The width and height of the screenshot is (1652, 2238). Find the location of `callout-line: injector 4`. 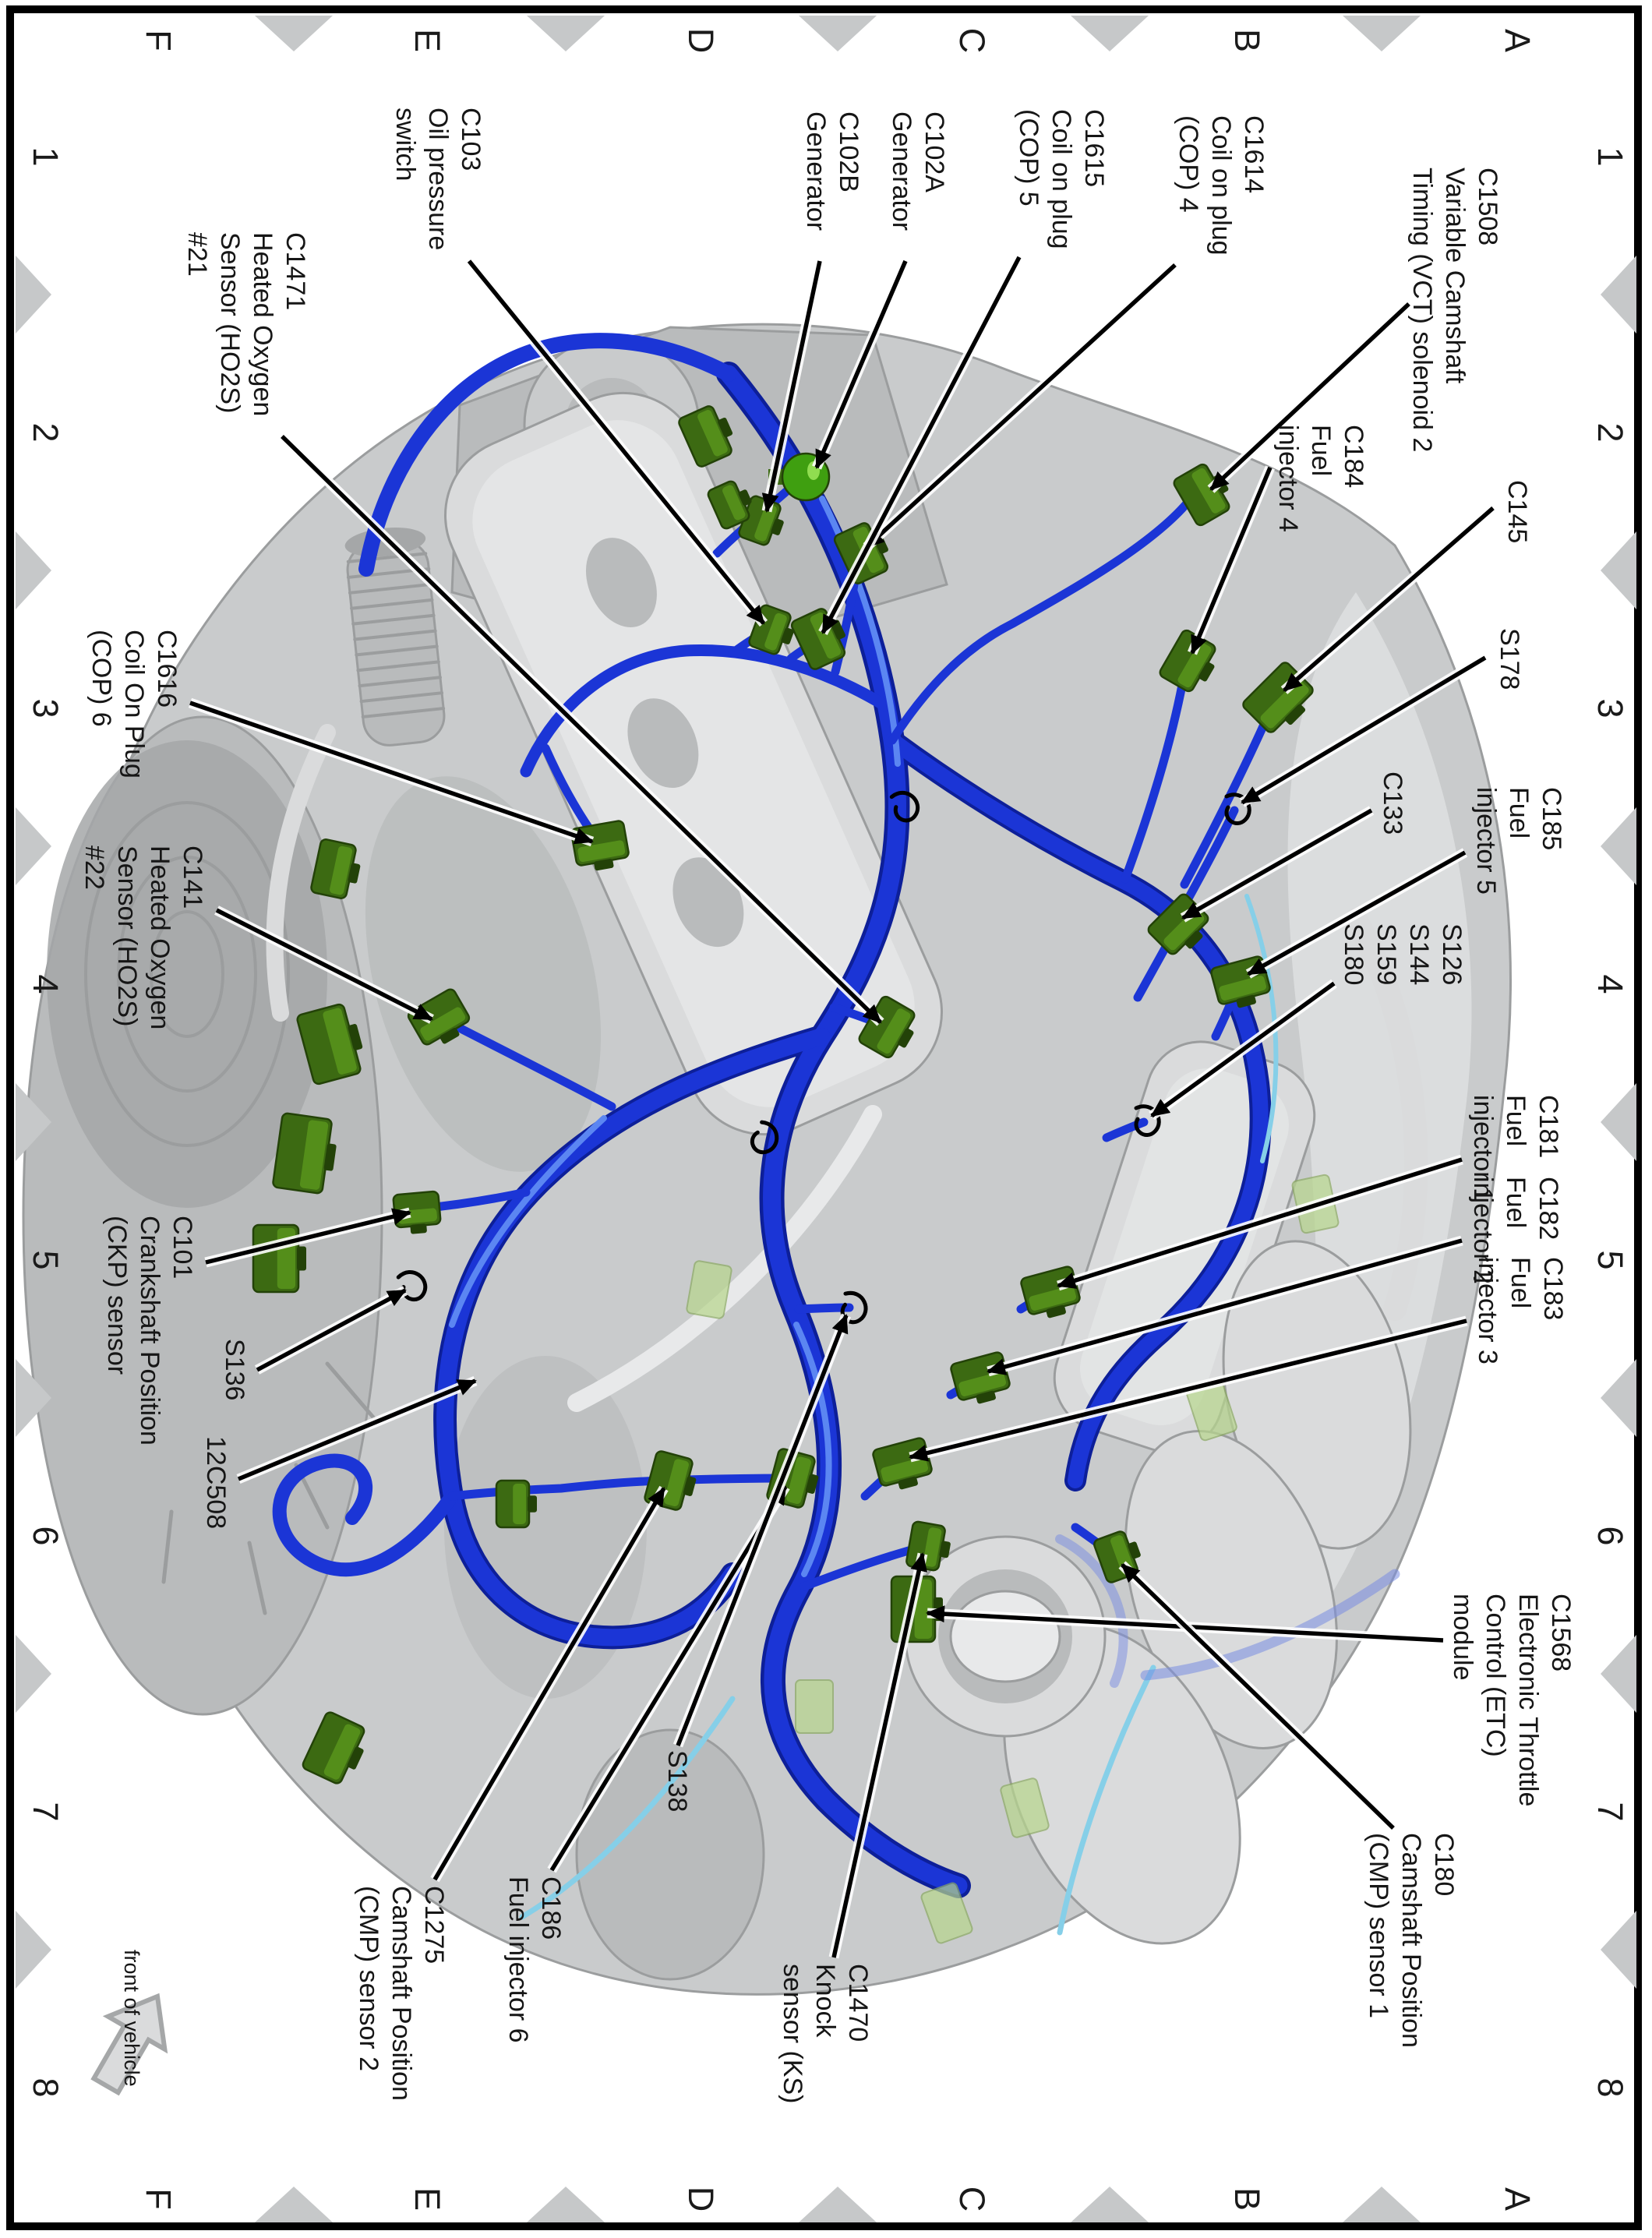

callout-line: injector 4 is located at coordinates (1288, 478).